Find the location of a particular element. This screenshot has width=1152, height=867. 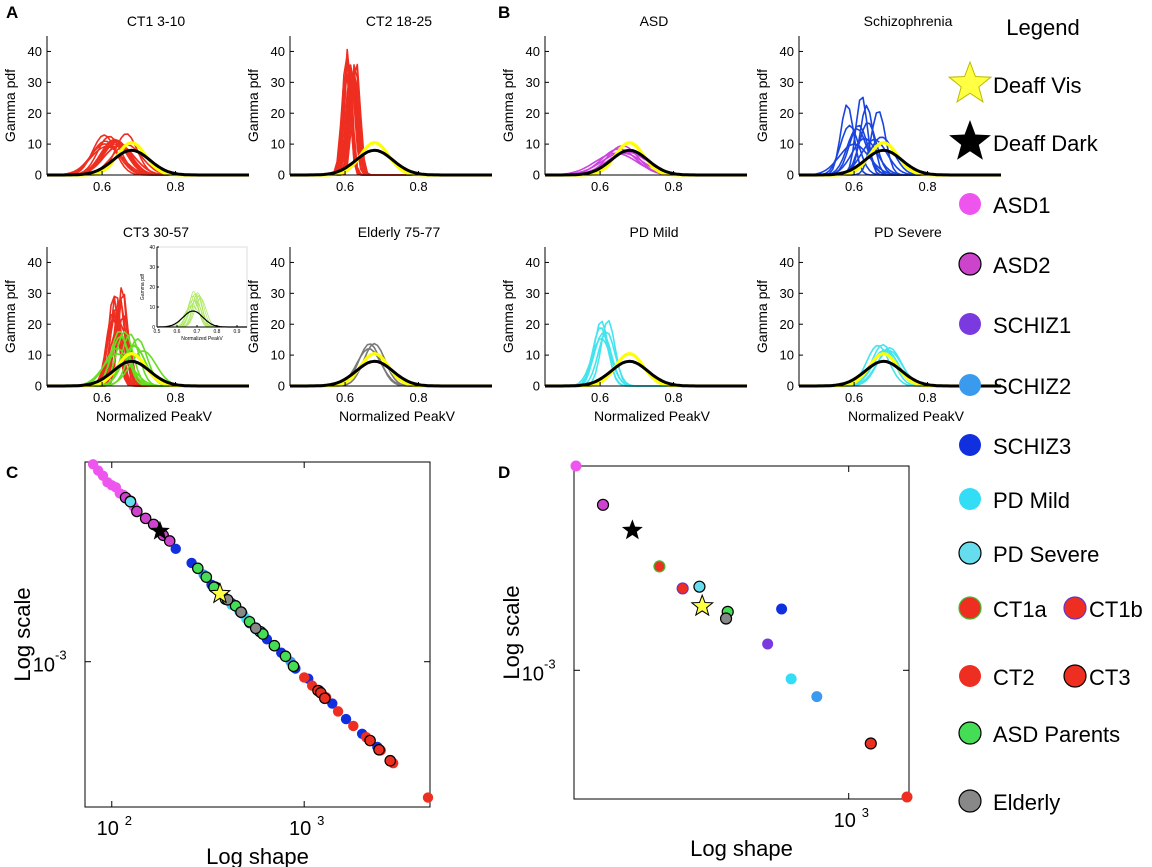

panel-title: Elderly 75-77 is located at coordinates (399, 232).